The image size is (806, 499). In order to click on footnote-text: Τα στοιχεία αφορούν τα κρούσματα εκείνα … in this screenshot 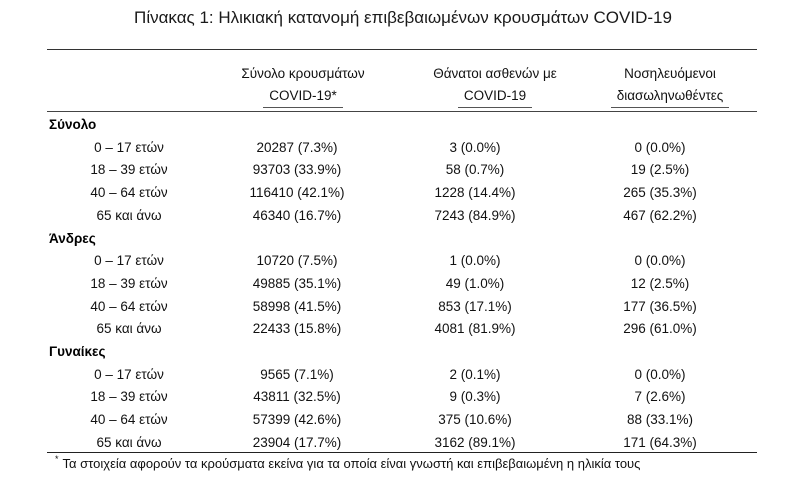, I will do `click(351, 463)`.